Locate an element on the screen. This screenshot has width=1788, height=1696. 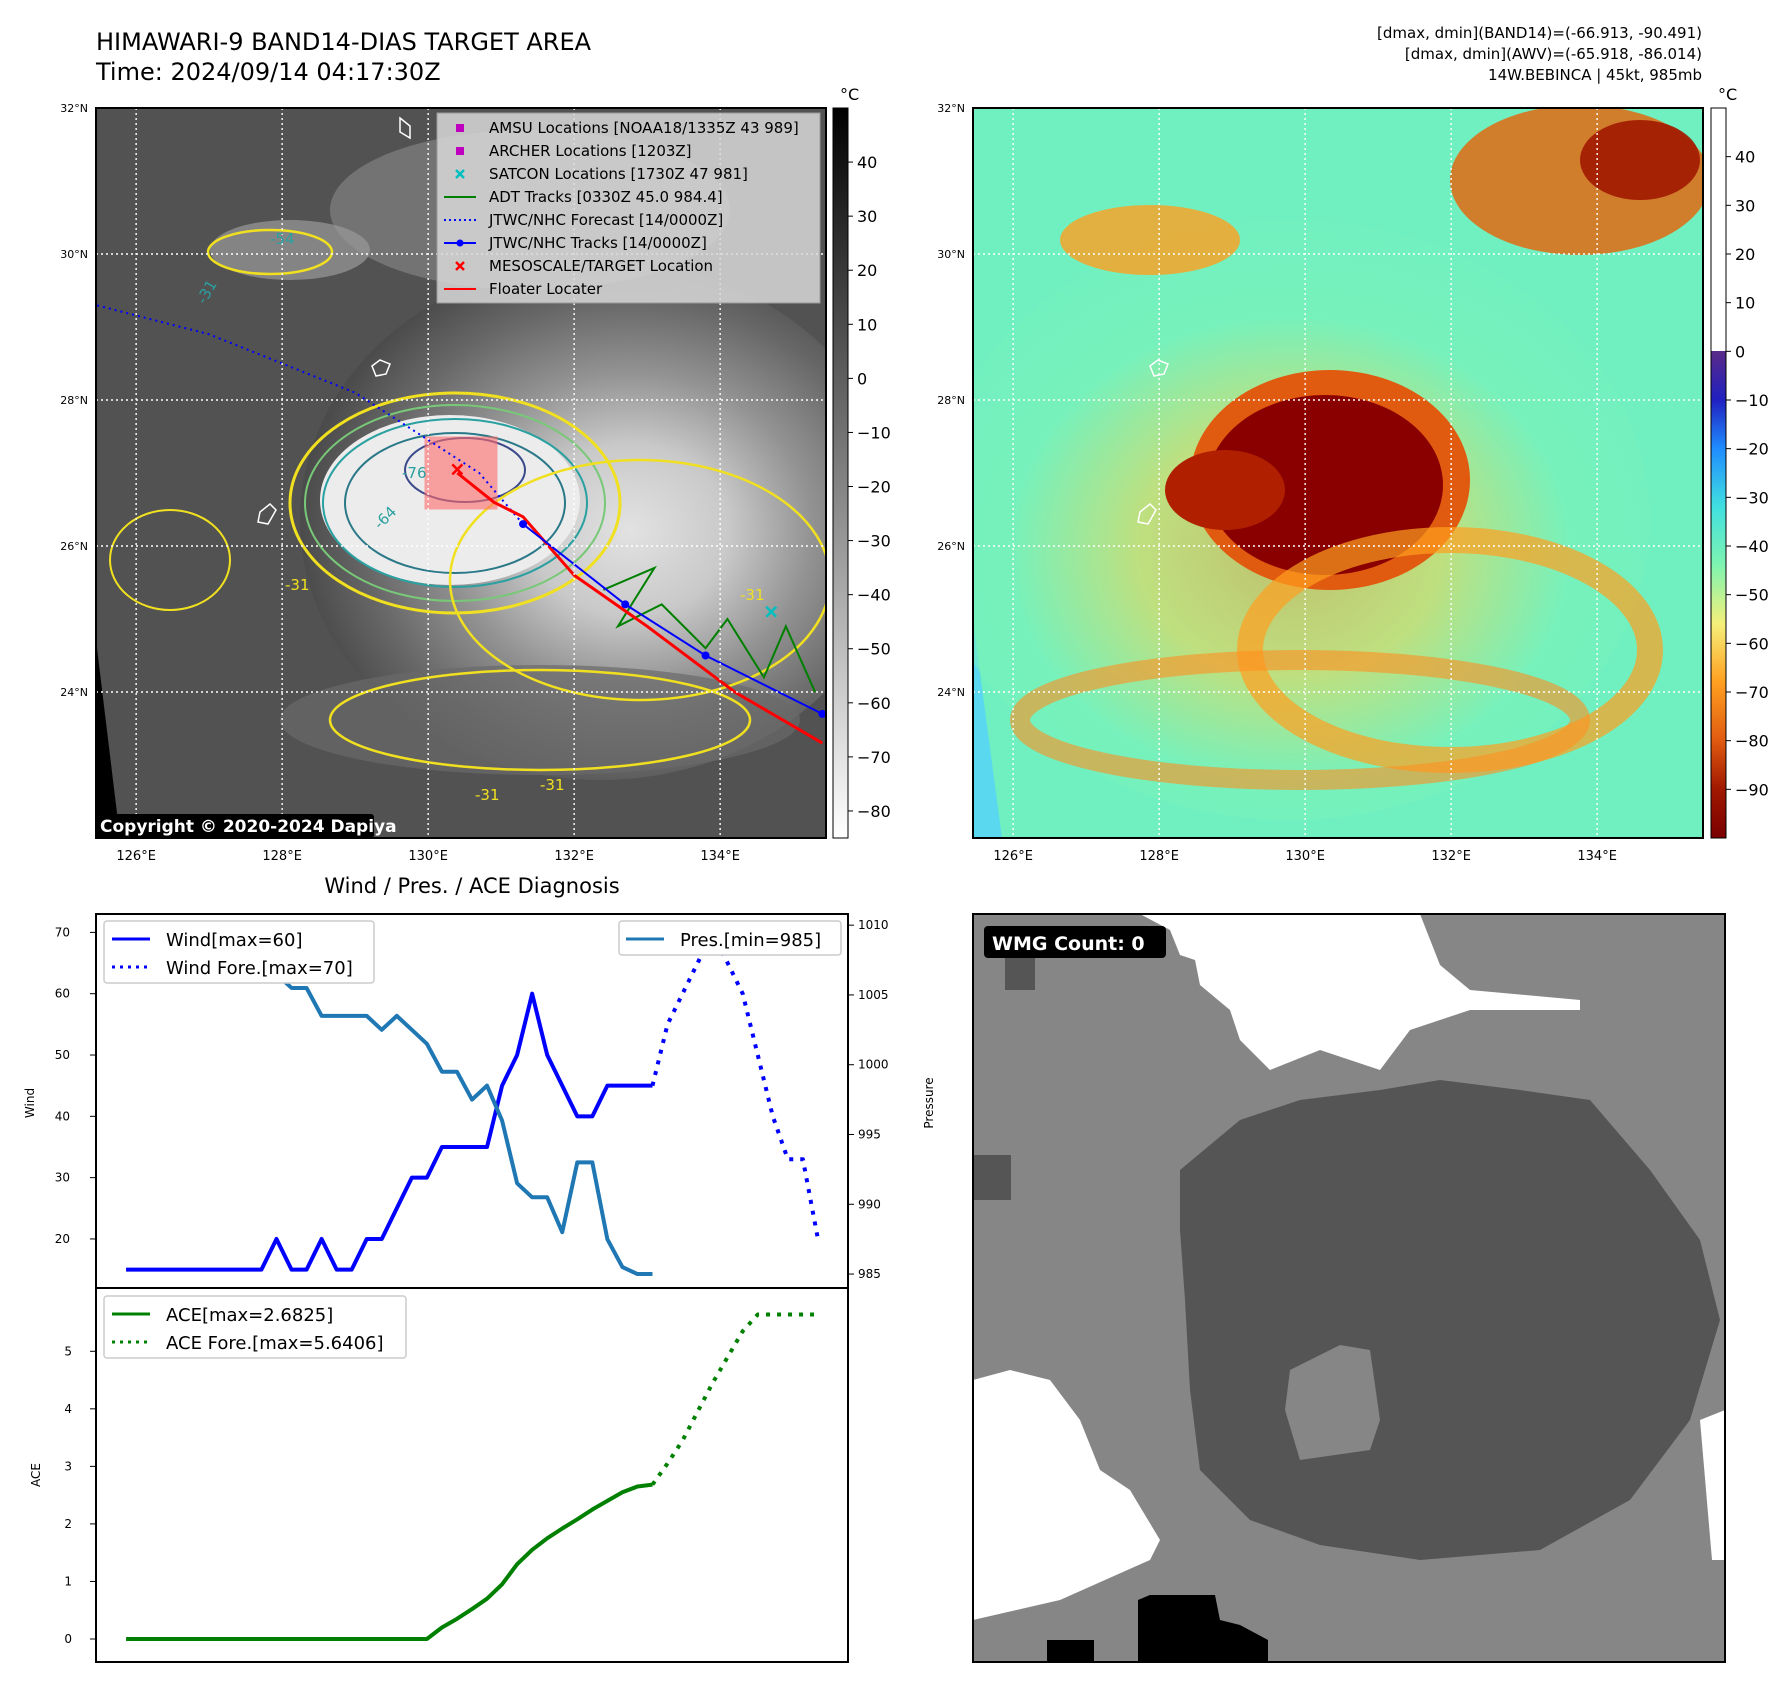
lat-tick-label: 32°N is located at coordinates (951, 108).